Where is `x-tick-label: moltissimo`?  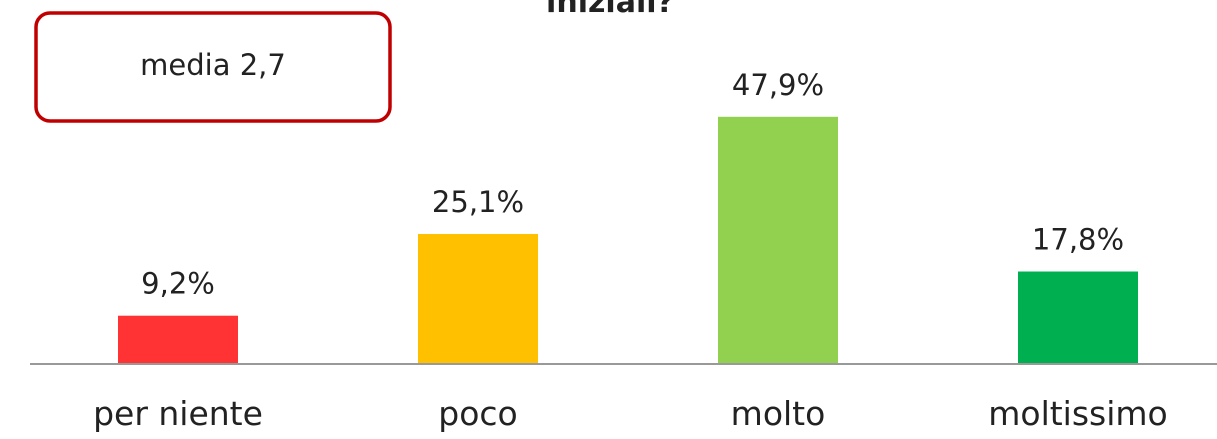 x-tick-label: moltissimo is located at coordinates (1078, 413).